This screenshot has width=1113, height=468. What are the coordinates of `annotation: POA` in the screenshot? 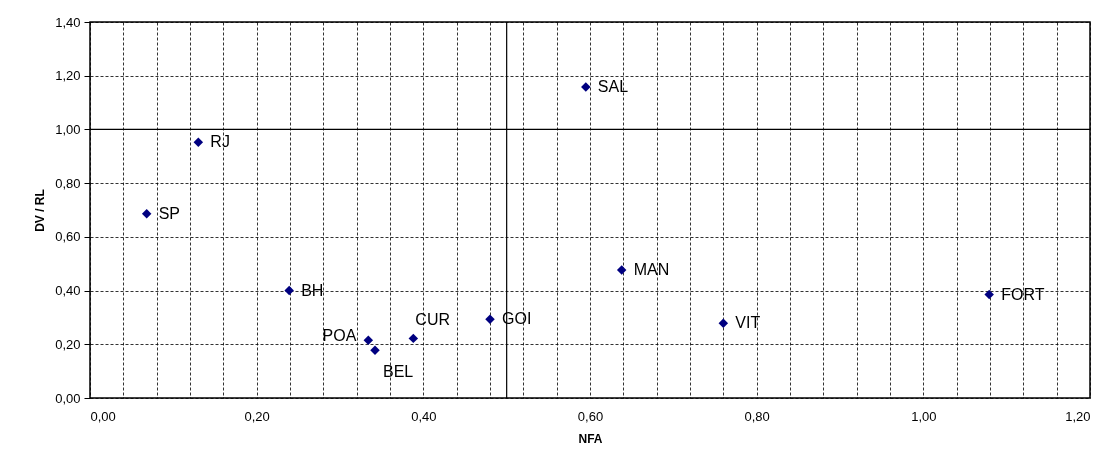 It's located at (339, 336).